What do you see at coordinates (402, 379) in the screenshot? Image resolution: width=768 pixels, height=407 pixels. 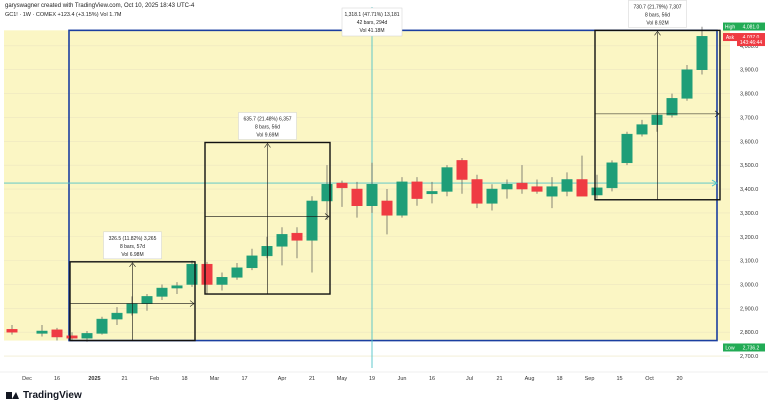 I see `x-tick-label: Jun` at bounding box center [402, 379].